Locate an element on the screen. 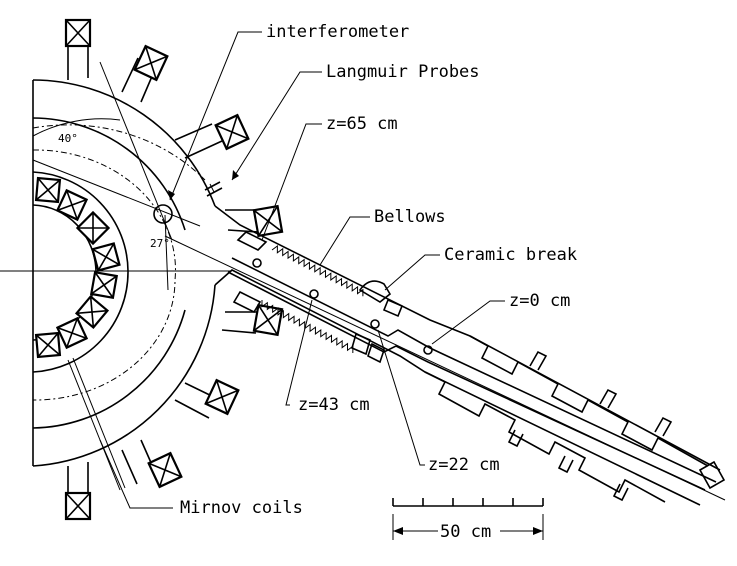  langmuir-probe-mark is located at coordinates (213, 189).